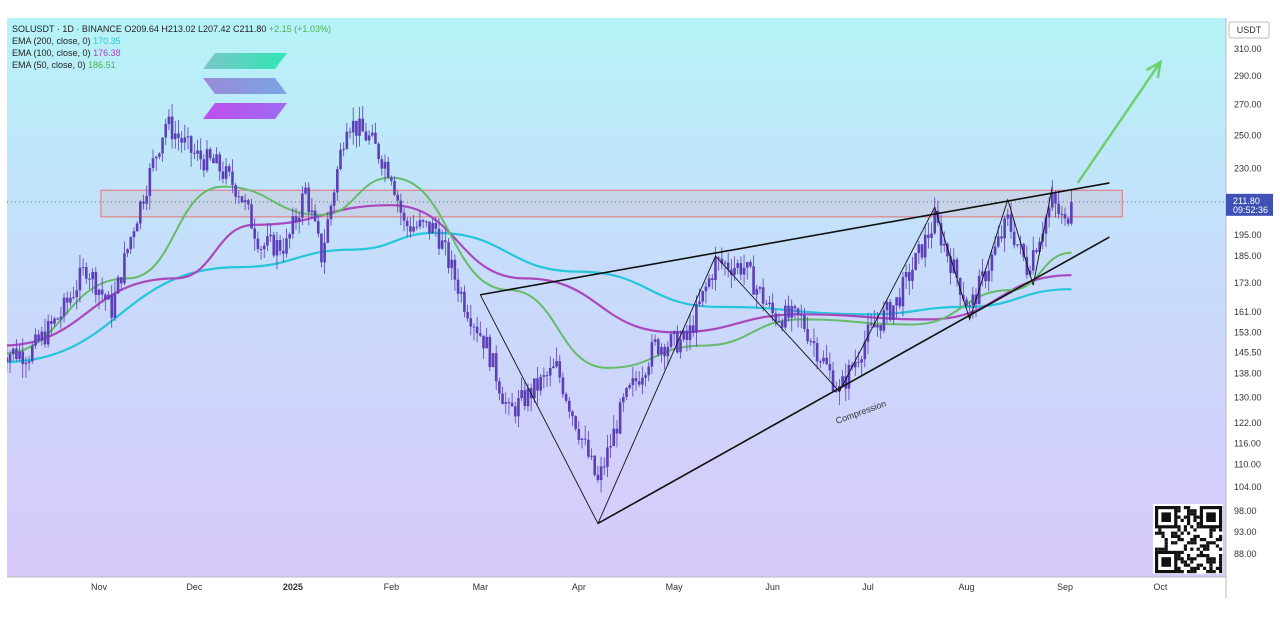  What do you see at coordinates (1248, 398) in the screenshot?
I see `price-tick-label: 130.00` at bounding box center [1248, 398].